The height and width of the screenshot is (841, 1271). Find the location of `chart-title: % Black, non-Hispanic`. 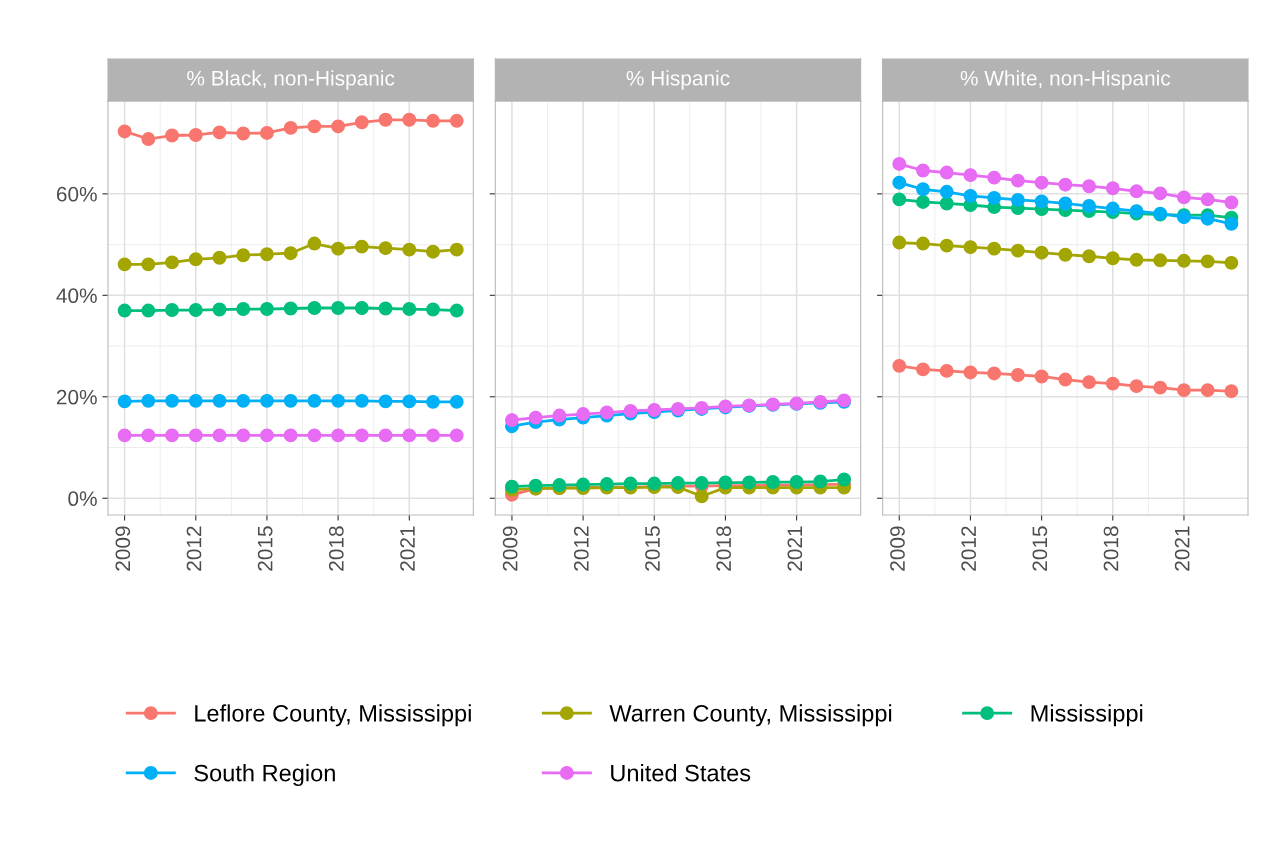

chart-title: % Black, non-Hispanic is located at coordinates (291, 80).